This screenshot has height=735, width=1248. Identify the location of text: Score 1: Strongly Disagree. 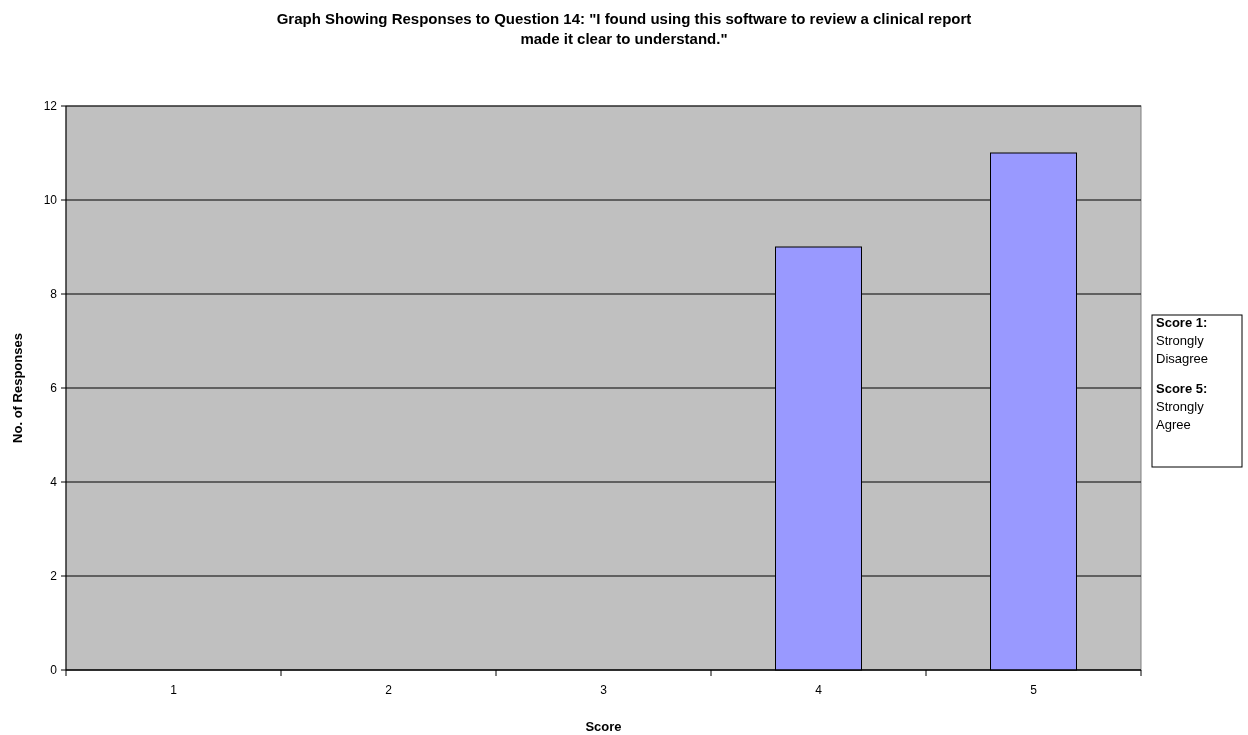
(1182, 340).